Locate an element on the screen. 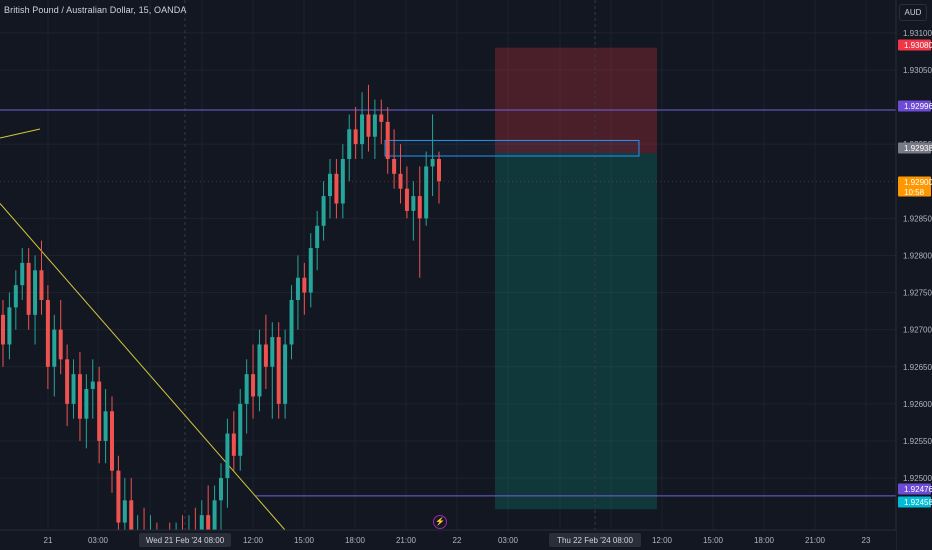  rectangle-drawing is located at coordinates (512, 148).